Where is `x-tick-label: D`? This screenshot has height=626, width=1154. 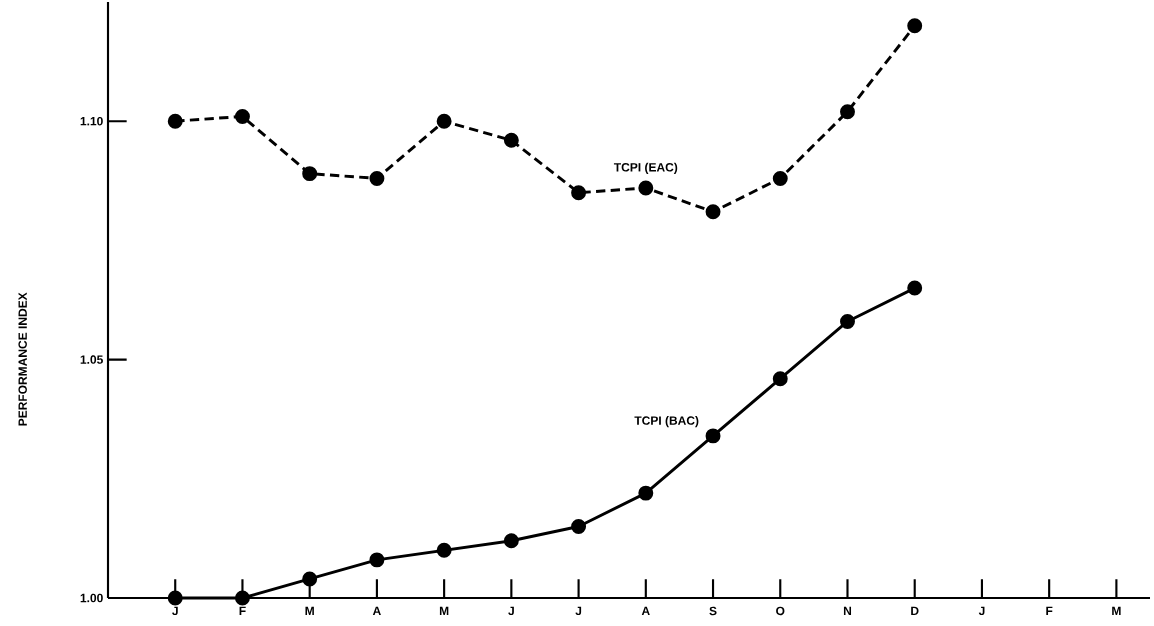
x-tick-label: D is located at coordinates (915, 610).